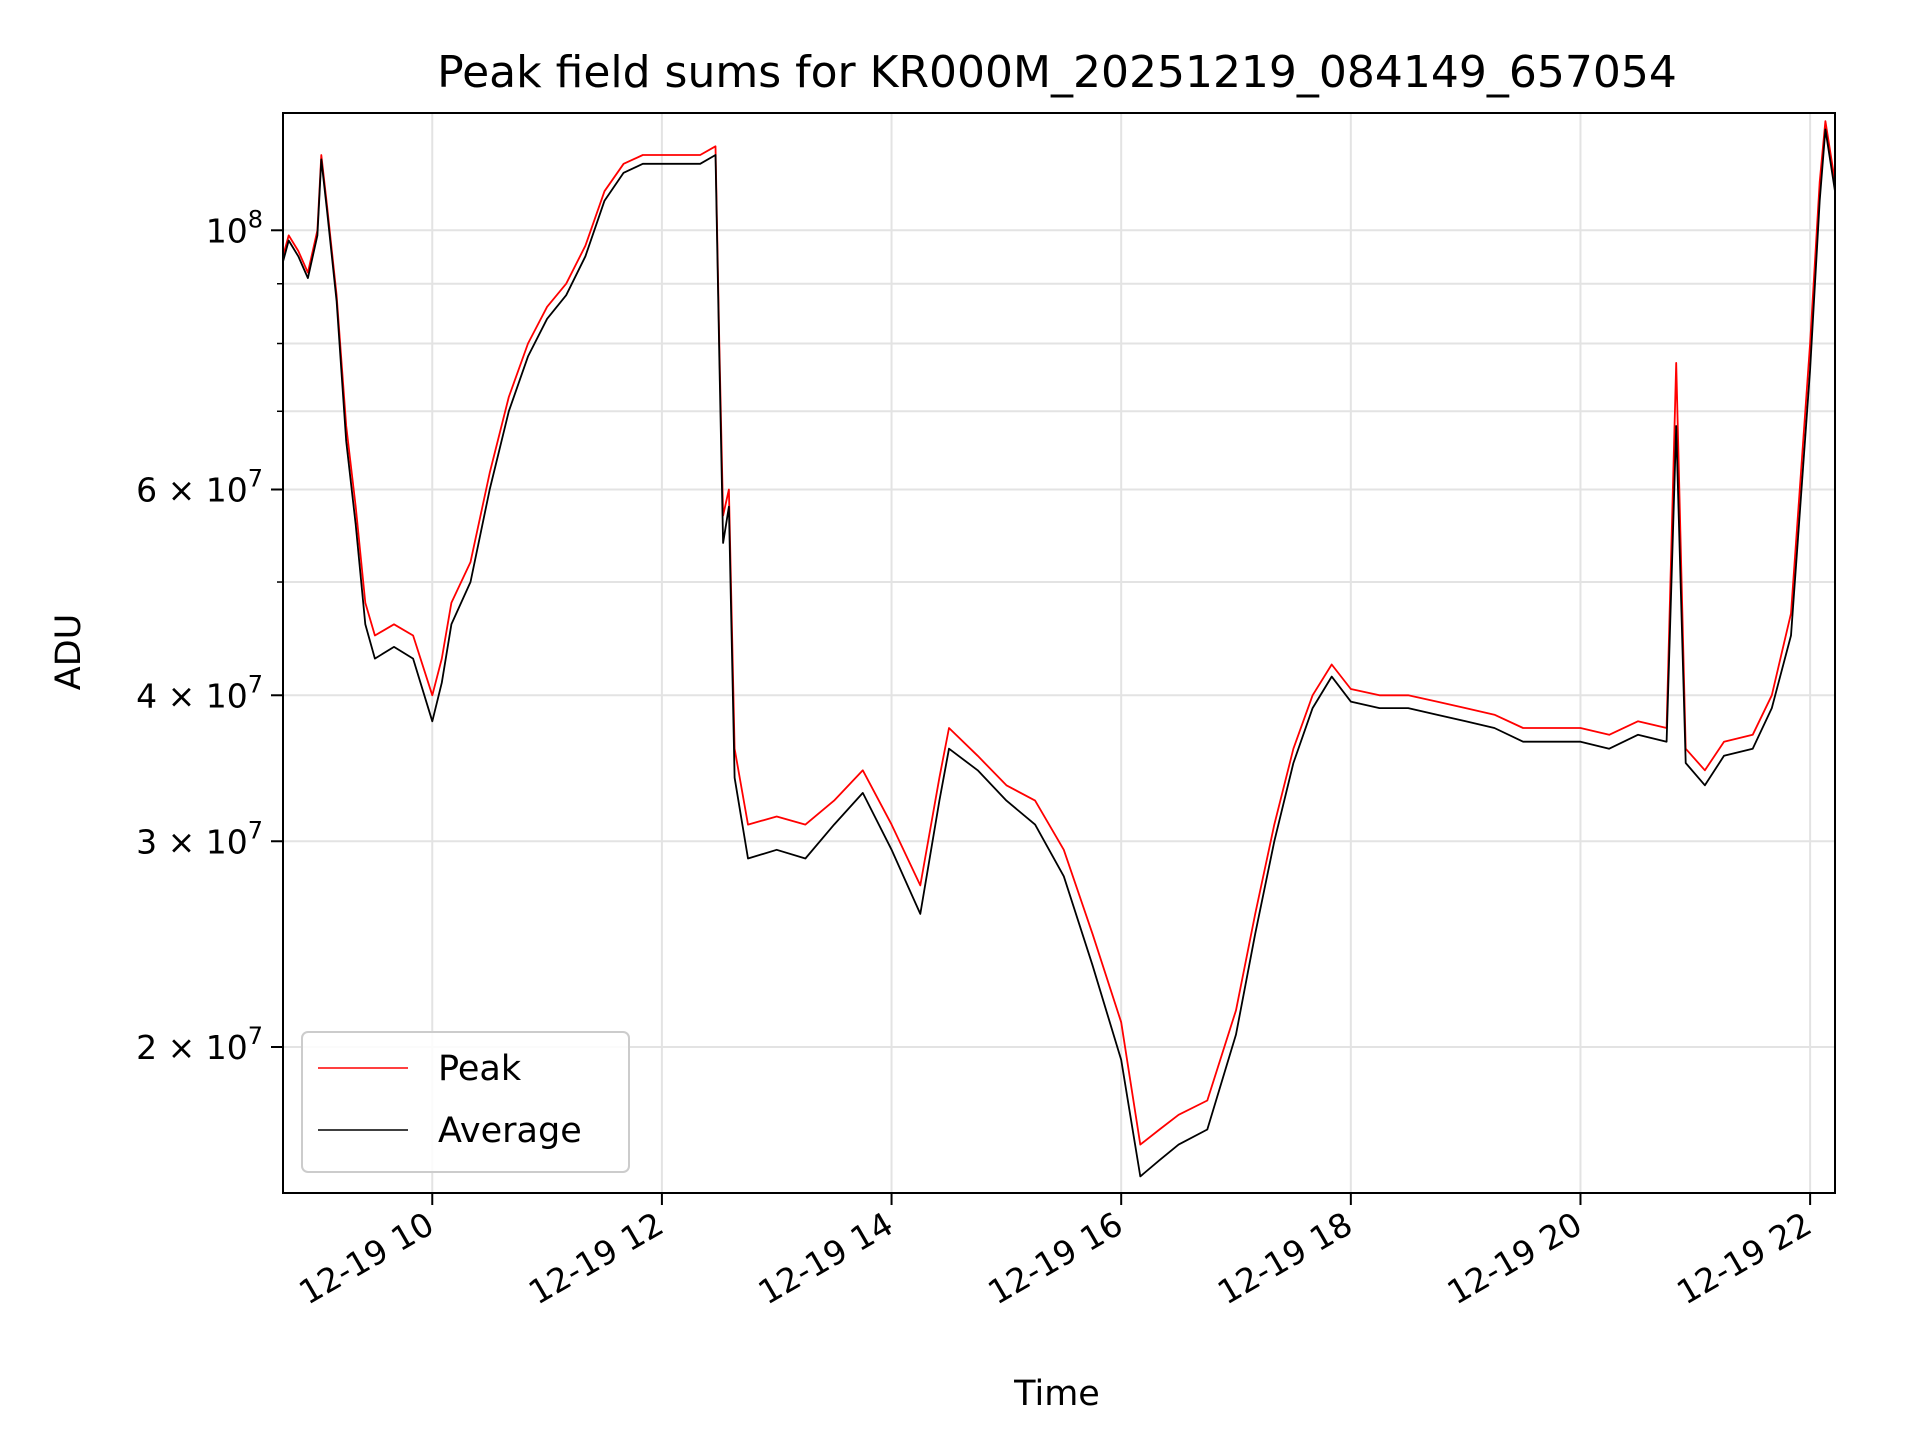 The image size is (1920, 1445). I want to click on y-tick-label: 2 × 107, so click(199, 1044).